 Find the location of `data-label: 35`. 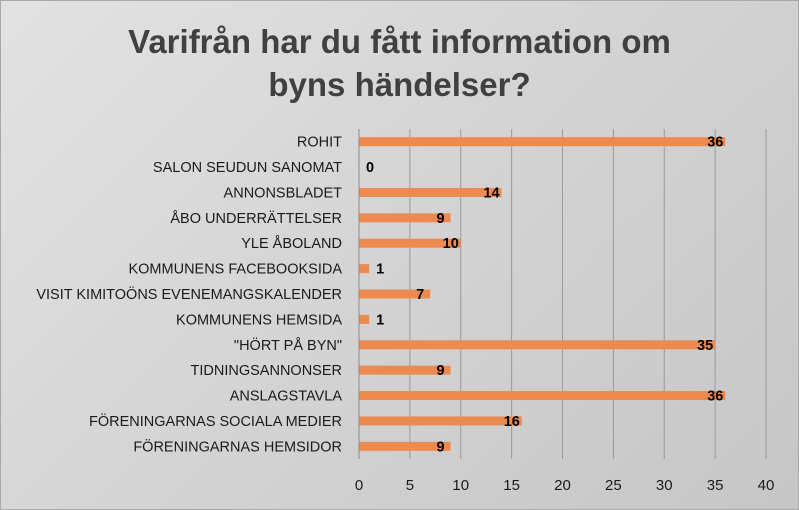

data-label: 35 is located at coordinates (705, 346).